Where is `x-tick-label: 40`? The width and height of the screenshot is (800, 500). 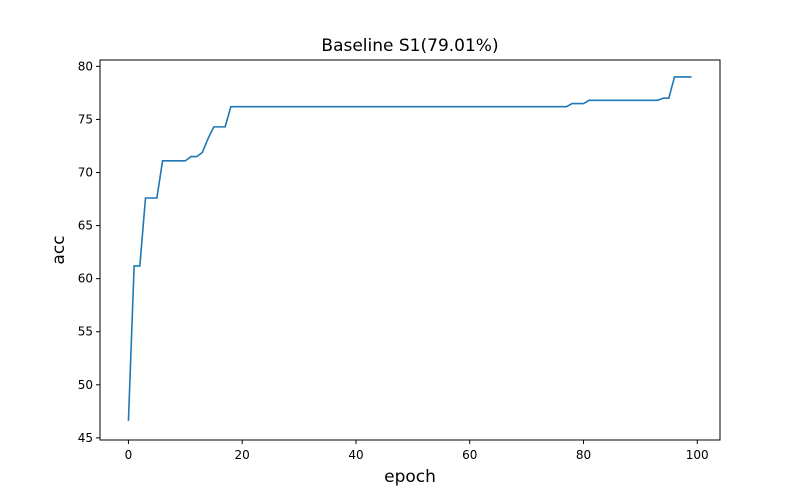
x-tick-label: 40 is located at coordinates (355, 455).